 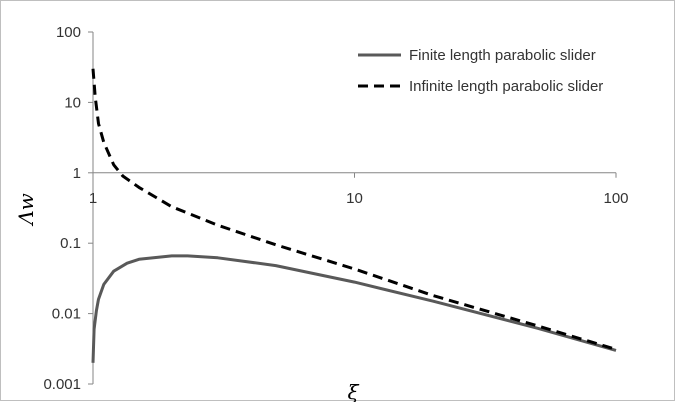 What do you see at coordinates (506, 86) in the screenshot?
I see `legend-label-2: Infinite length parabolic slider` at bounding box center [506, 86].